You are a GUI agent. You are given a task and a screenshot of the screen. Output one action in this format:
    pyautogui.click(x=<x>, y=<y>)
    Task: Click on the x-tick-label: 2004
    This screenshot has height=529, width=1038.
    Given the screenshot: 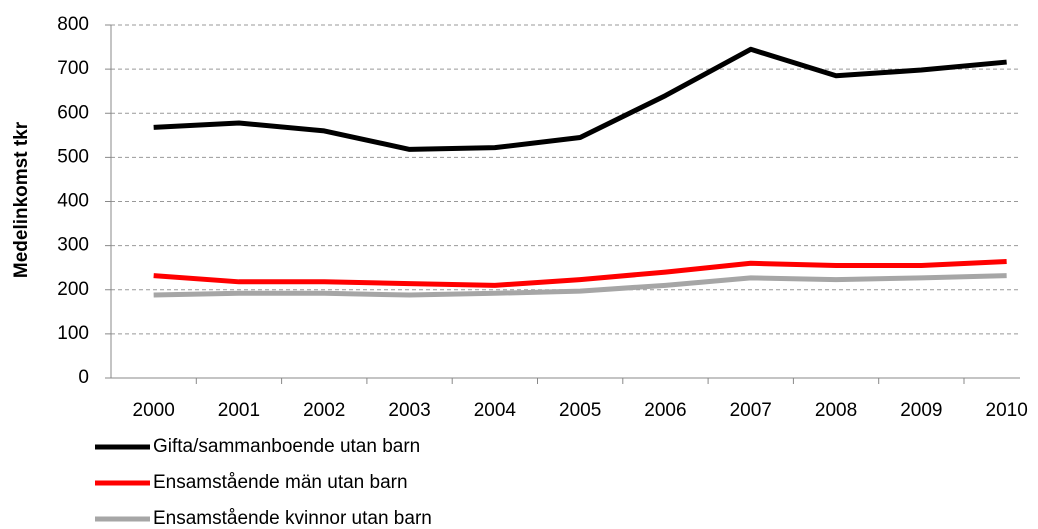 What is the action you would take?
    pyautogui.click(x=495, y=410)
    